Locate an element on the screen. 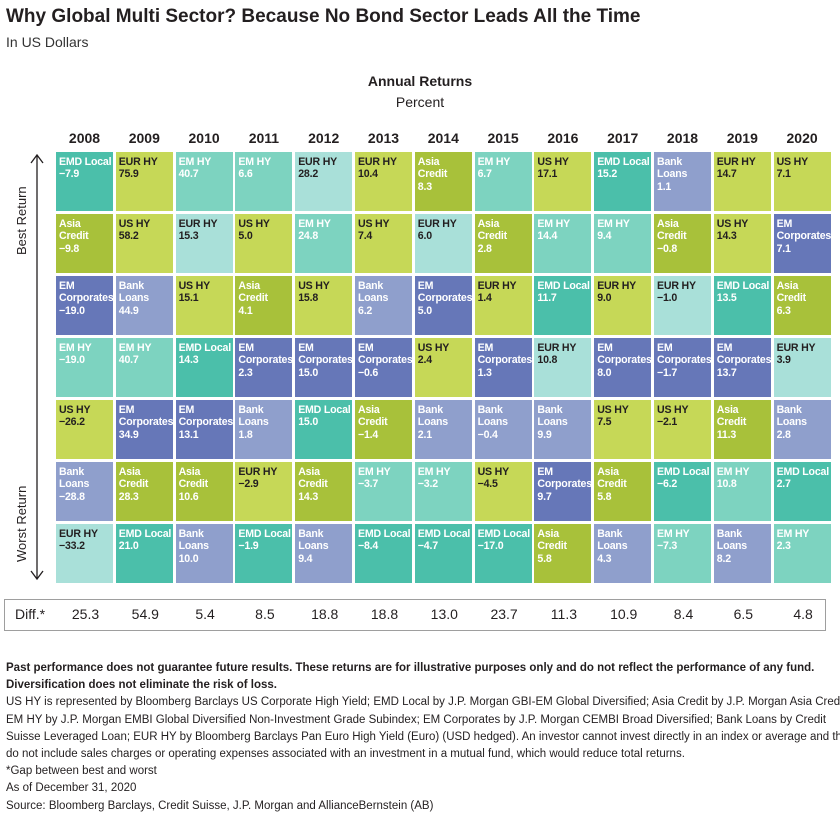 The image size is (840, 827). return-cell: Bank Loans −0.4 is located at coordinates (503, 429).